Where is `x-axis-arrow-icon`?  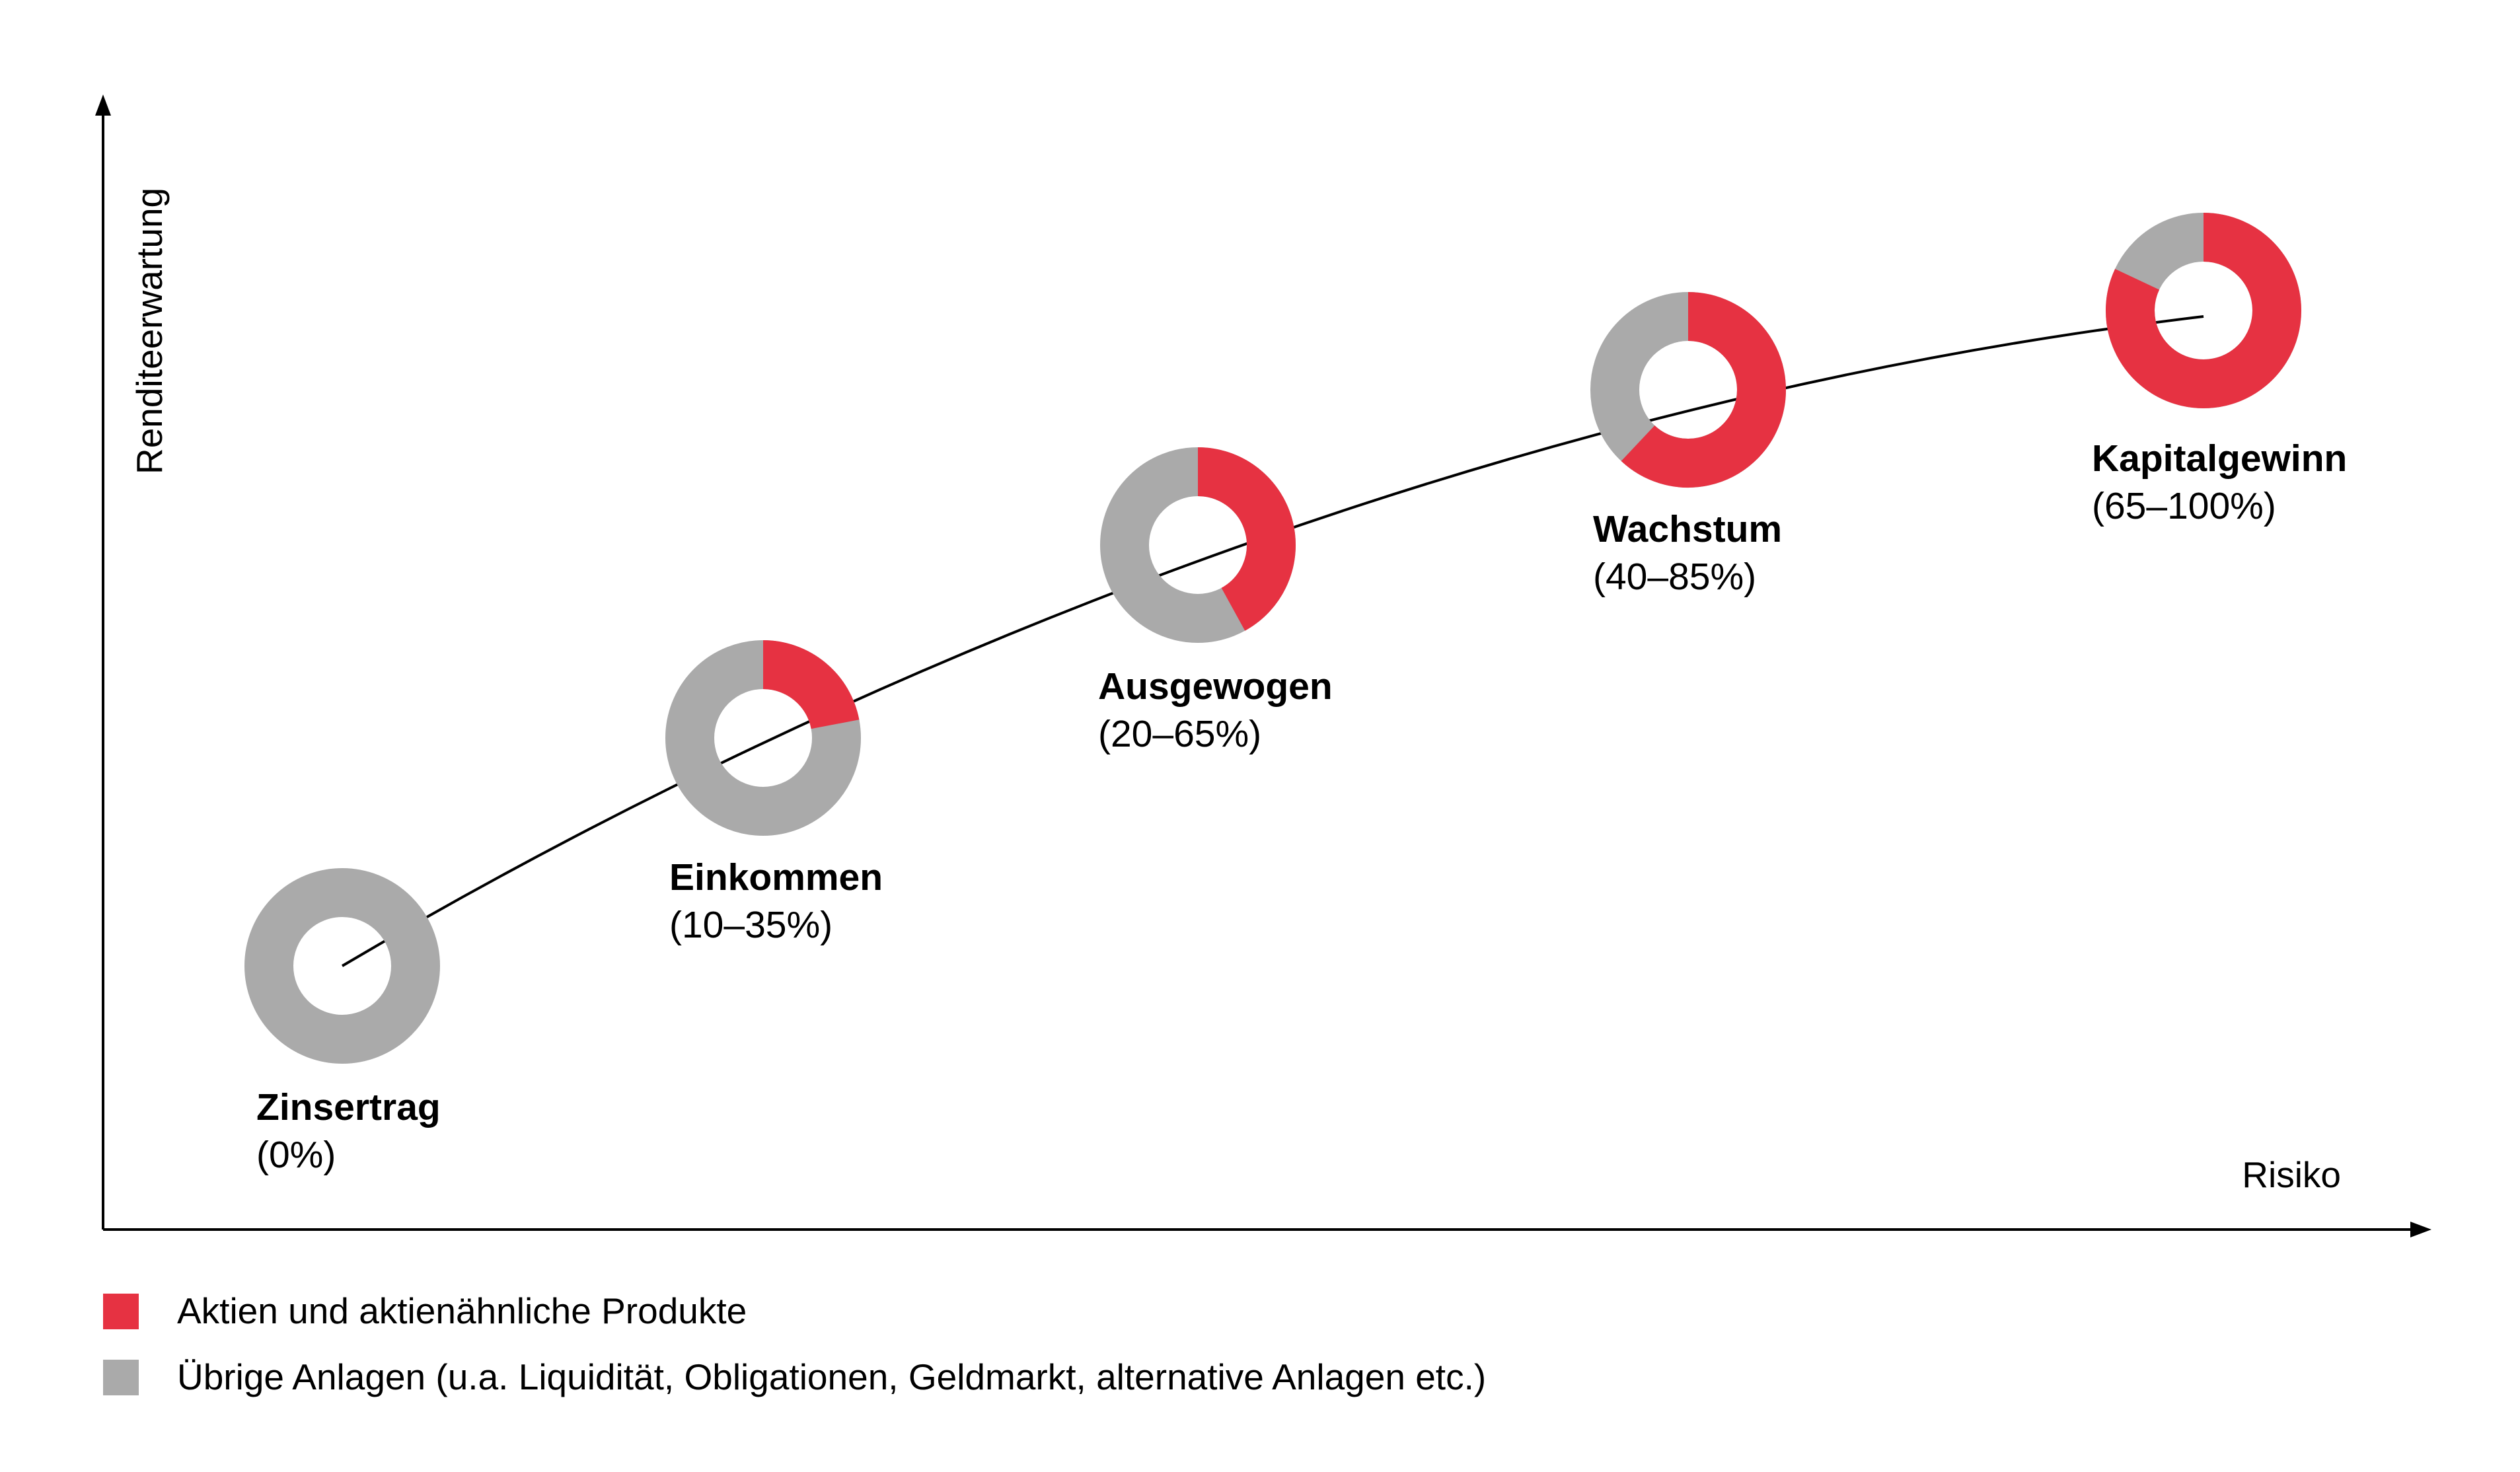
x-axis-arrow-icon is located at coordinates (2420, 1229).